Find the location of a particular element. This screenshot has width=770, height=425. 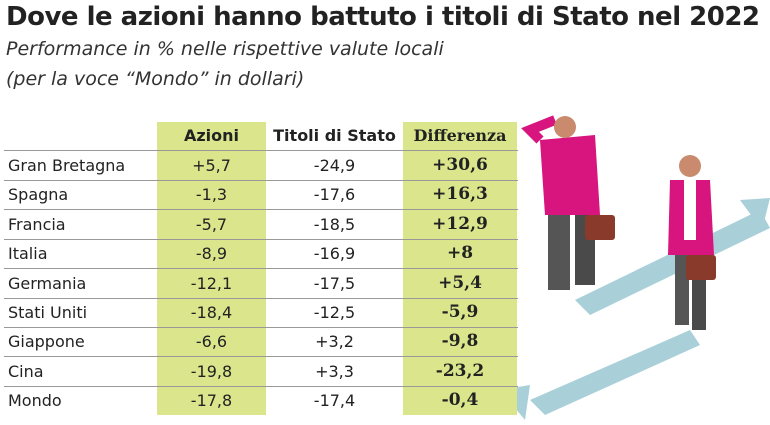

column-header: Azioni is located at coordinates (211, 135).